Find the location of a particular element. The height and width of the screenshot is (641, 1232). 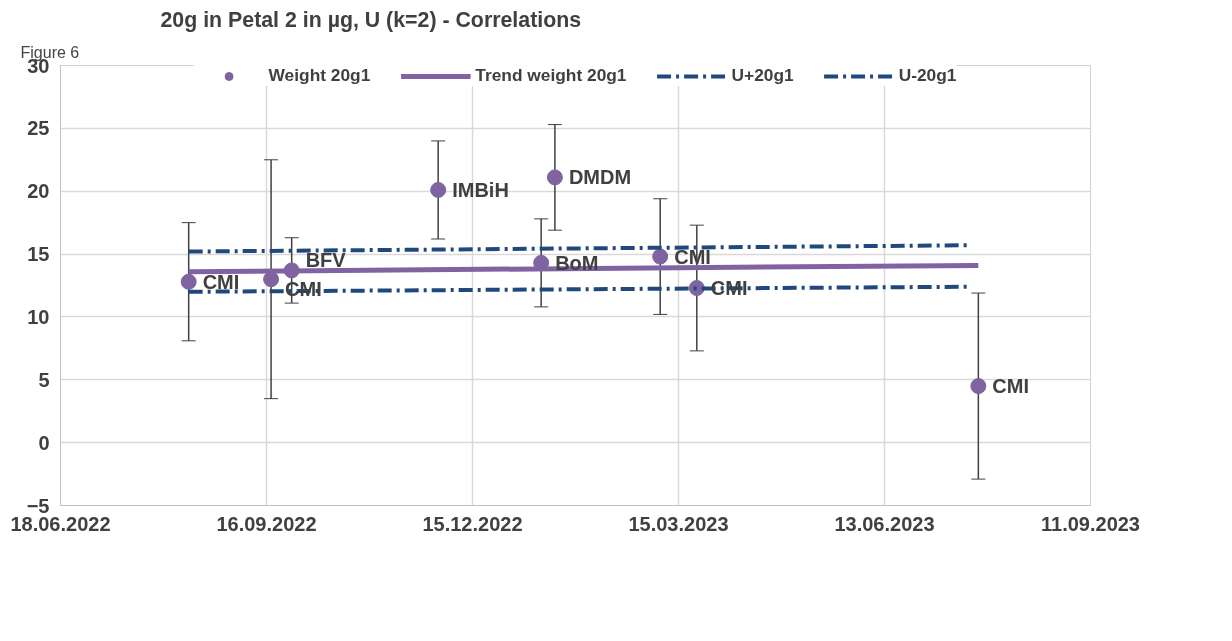

annotation: BFV is located at coordinates (326, 260).